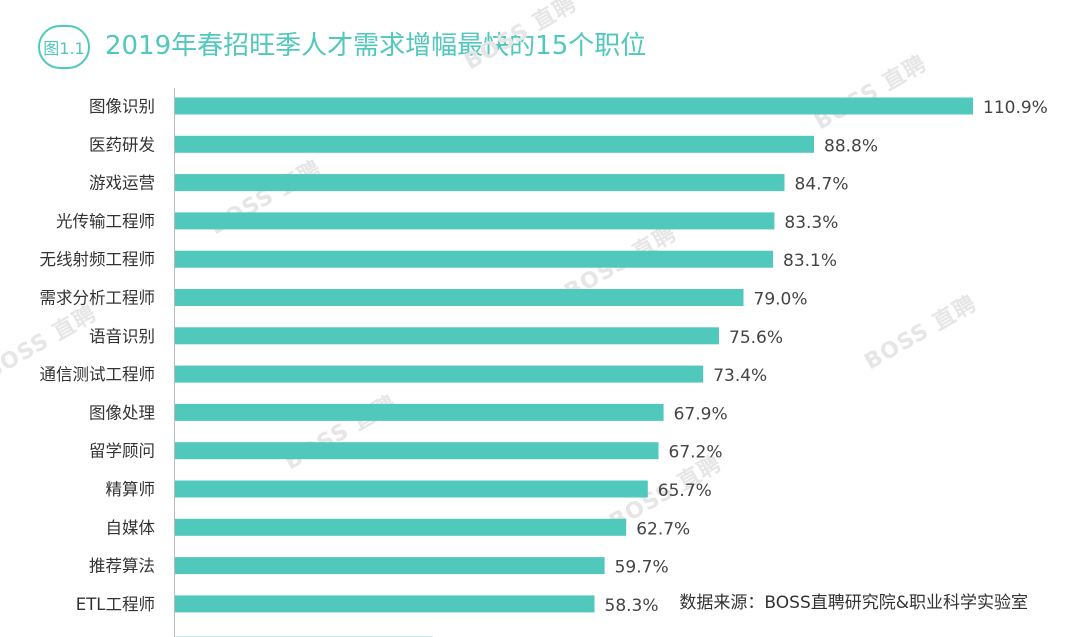 The width and height of the screenshot is (1080, 637). What do you see at coordinates (701, 414) in the screenshot?
I see `value-label: 67.9%` at bounding box center [701, 414].